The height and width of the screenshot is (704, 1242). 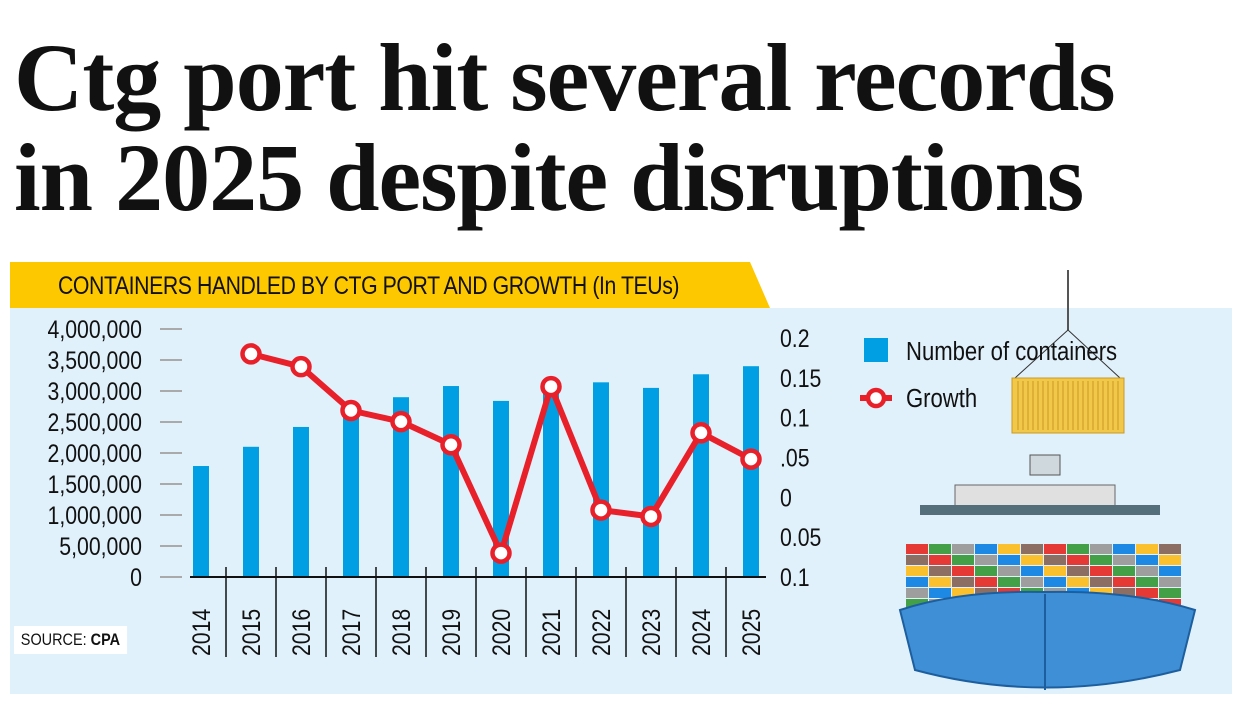 I want to click on growth-point-2024, so click(x=701, y=433).